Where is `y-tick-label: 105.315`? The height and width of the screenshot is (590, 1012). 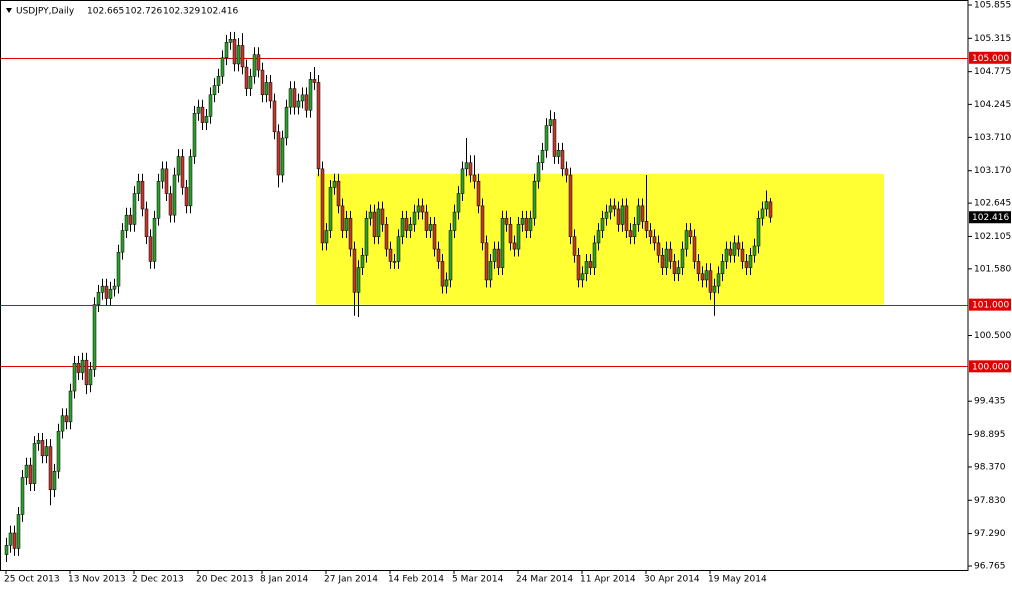
y-tick-label: 105.315 is located at coordinates (992, 39).